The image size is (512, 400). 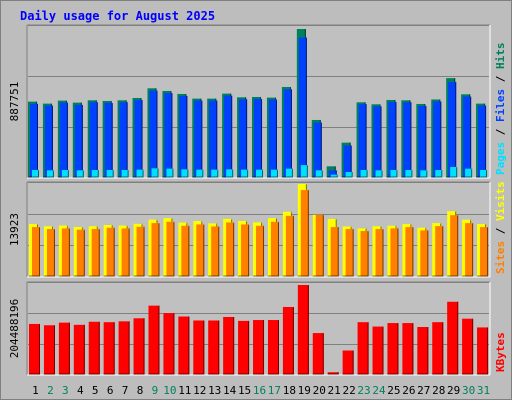 What do you see at coordinates (140, 390) in the screenshot?
I see `day-tick-label: 8` at bounding box center [140, 390].